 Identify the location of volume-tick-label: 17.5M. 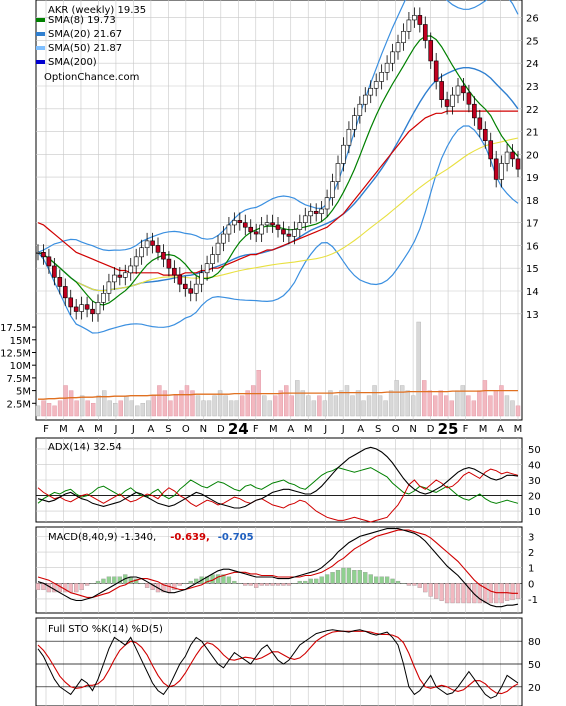
(15, 328).